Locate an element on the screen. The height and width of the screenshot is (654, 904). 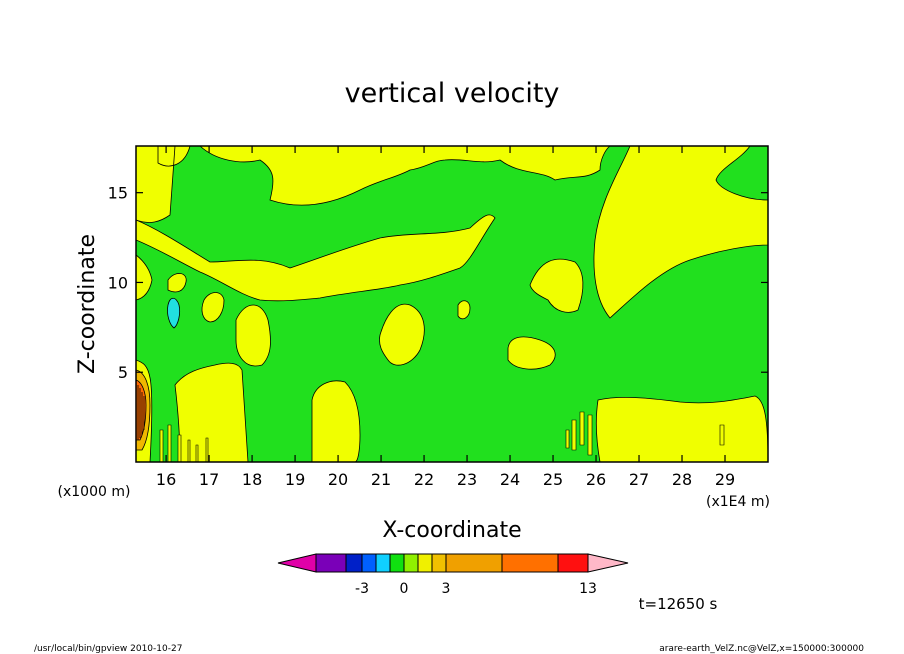
x-tick-label: 21 is located at coordinates (381, 479).